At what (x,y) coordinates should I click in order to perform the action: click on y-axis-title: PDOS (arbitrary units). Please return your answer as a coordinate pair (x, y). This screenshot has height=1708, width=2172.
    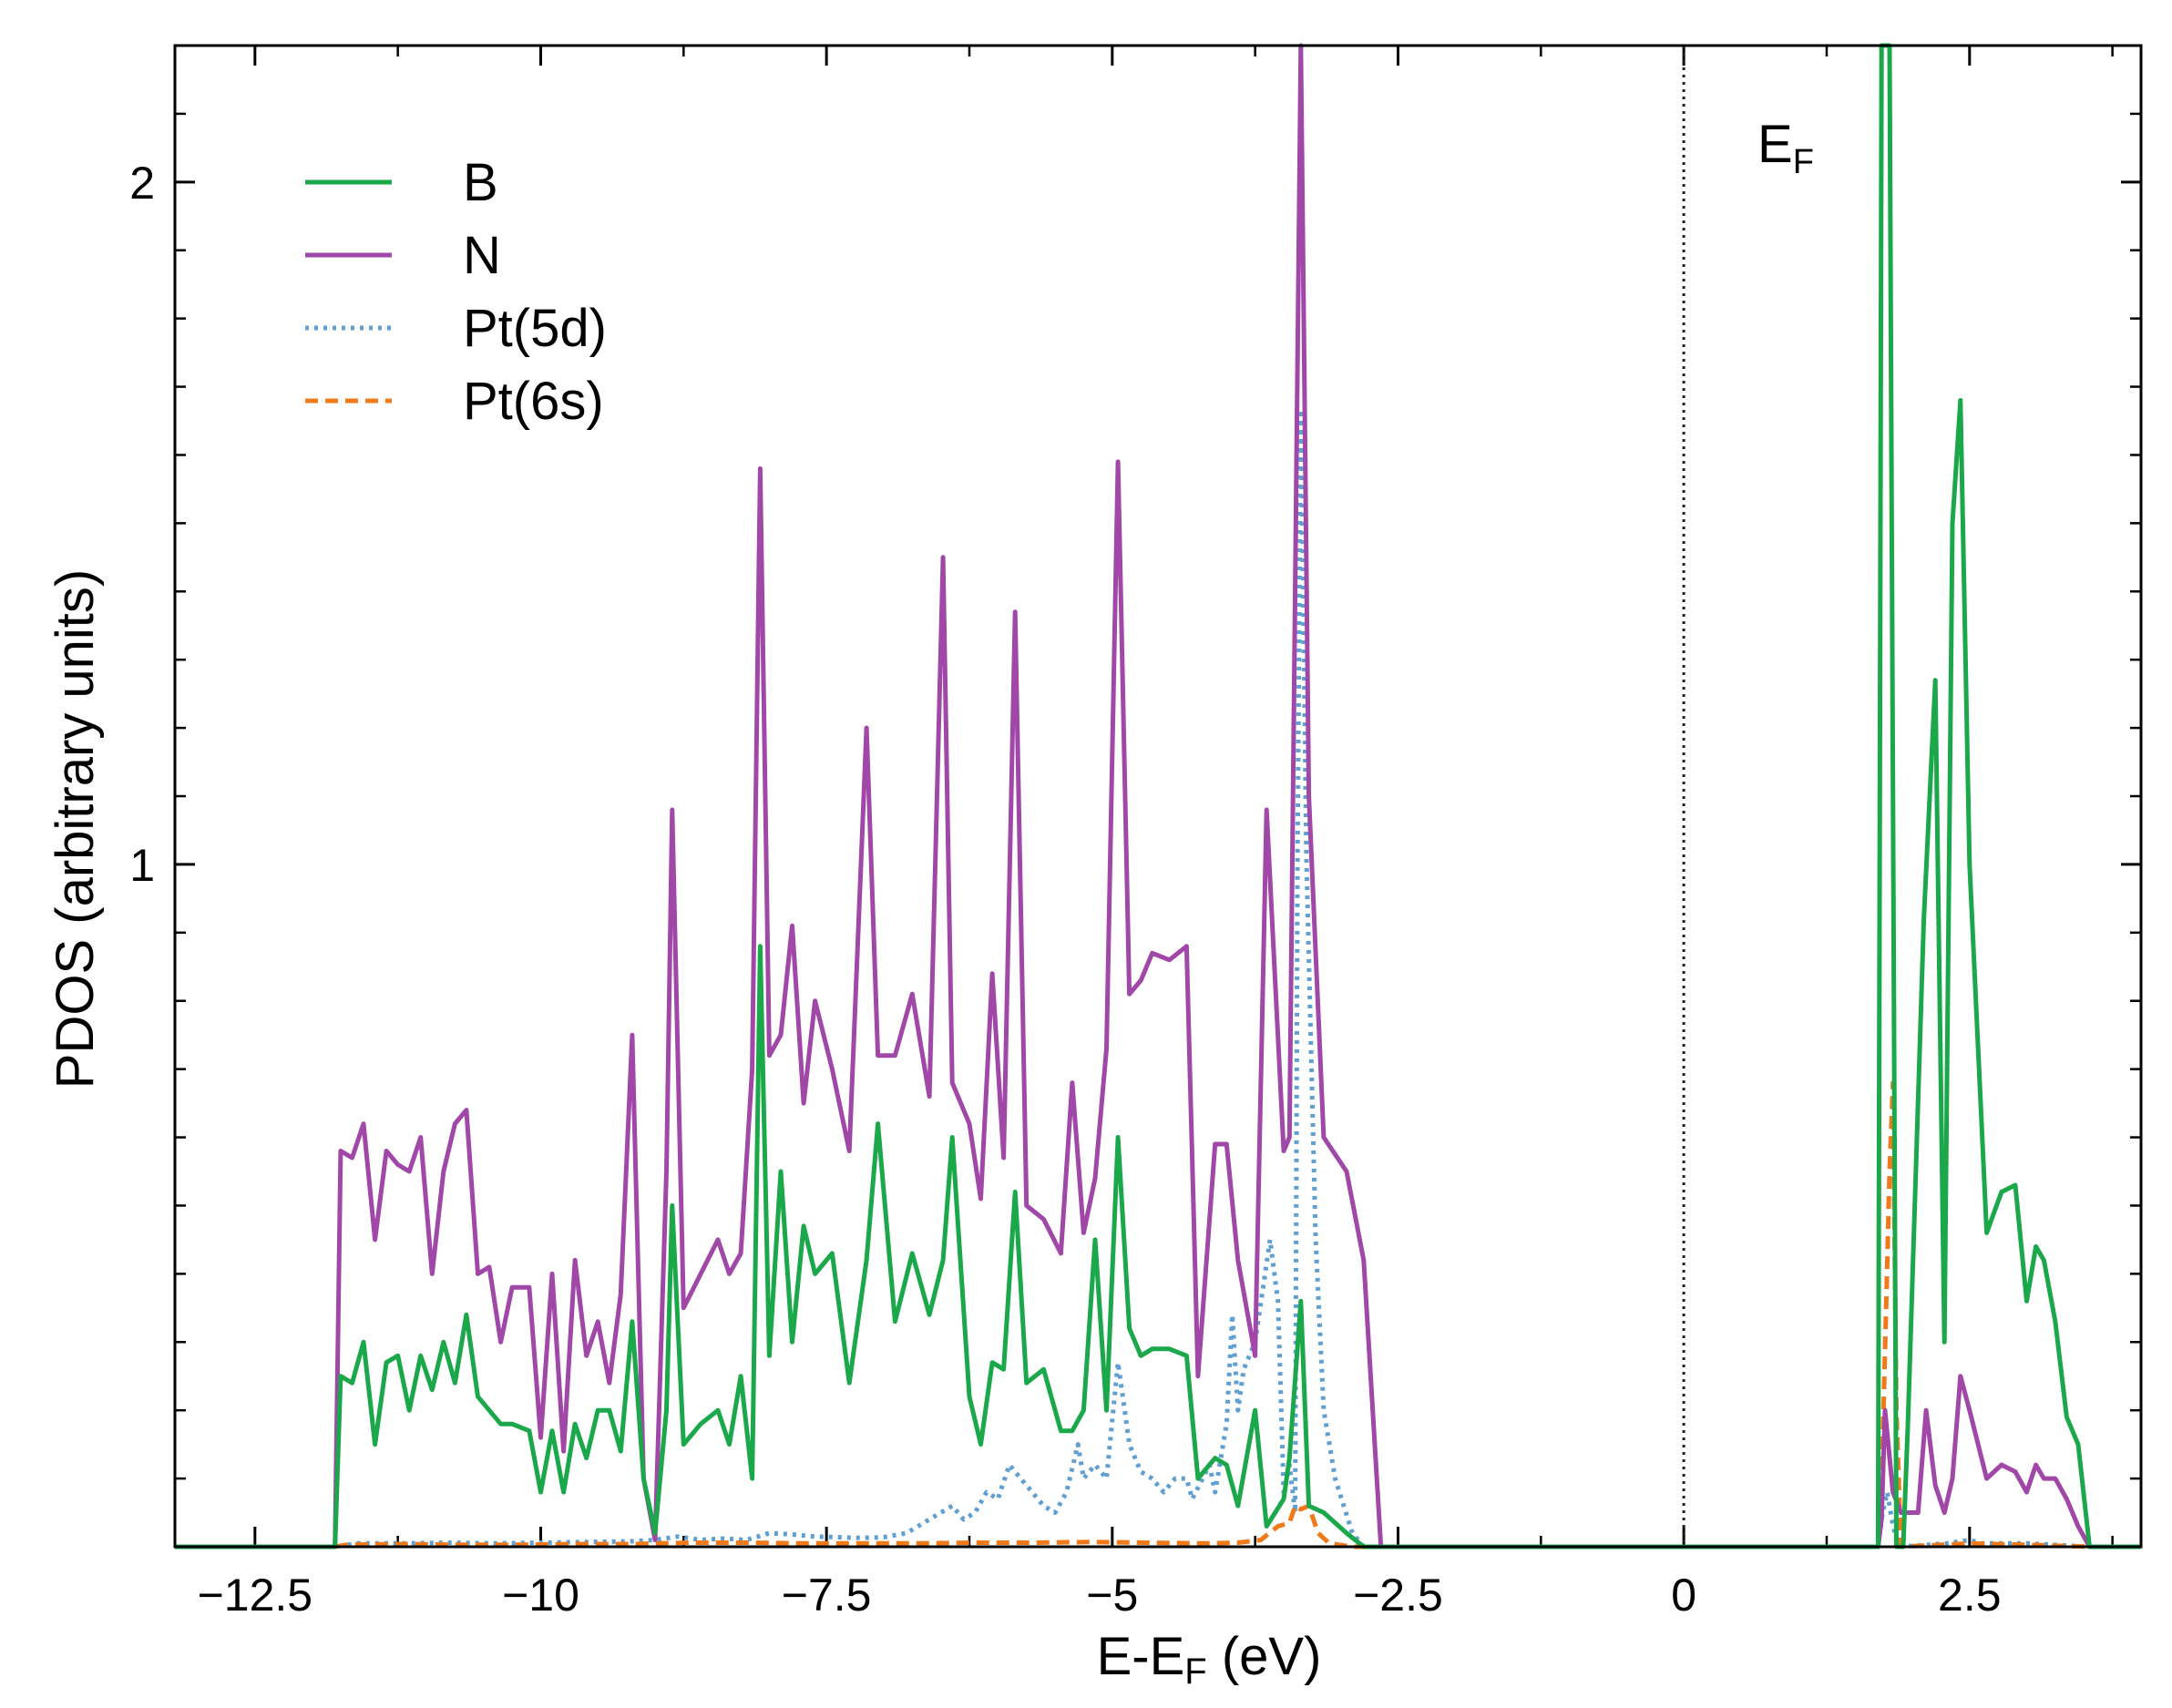
    Looking at the image, I should click on (75, 829).